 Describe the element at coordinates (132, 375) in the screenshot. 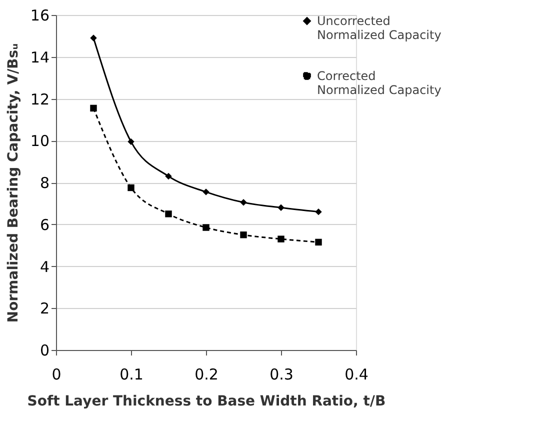

I see `x-tick-label: 0.1` at that location.